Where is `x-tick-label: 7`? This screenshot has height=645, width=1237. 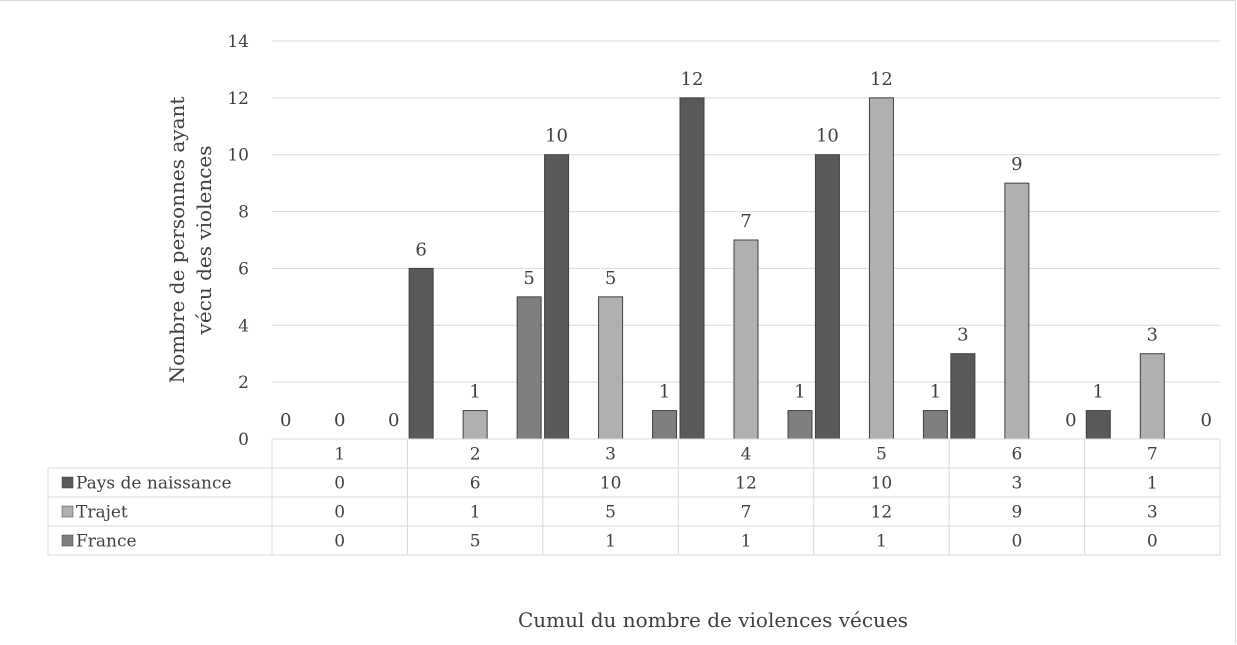
x-tick-label: 7 is located at coordinates (1152, 455).